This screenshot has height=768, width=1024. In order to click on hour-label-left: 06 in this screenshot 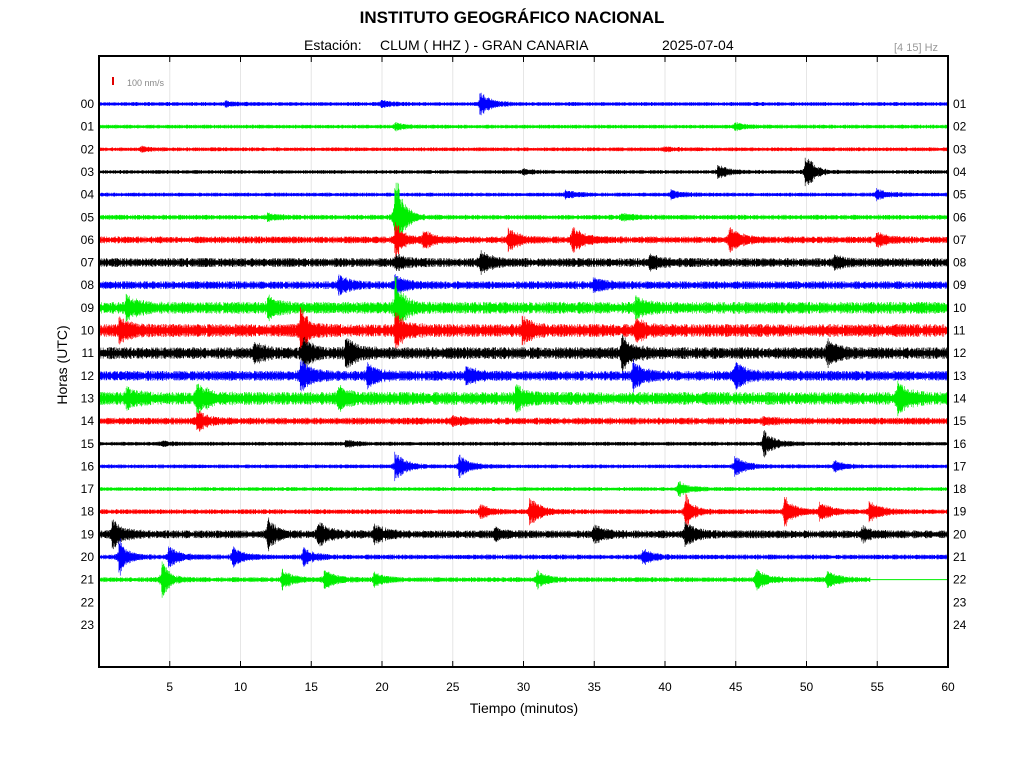, I will do `click(88, 240)`.